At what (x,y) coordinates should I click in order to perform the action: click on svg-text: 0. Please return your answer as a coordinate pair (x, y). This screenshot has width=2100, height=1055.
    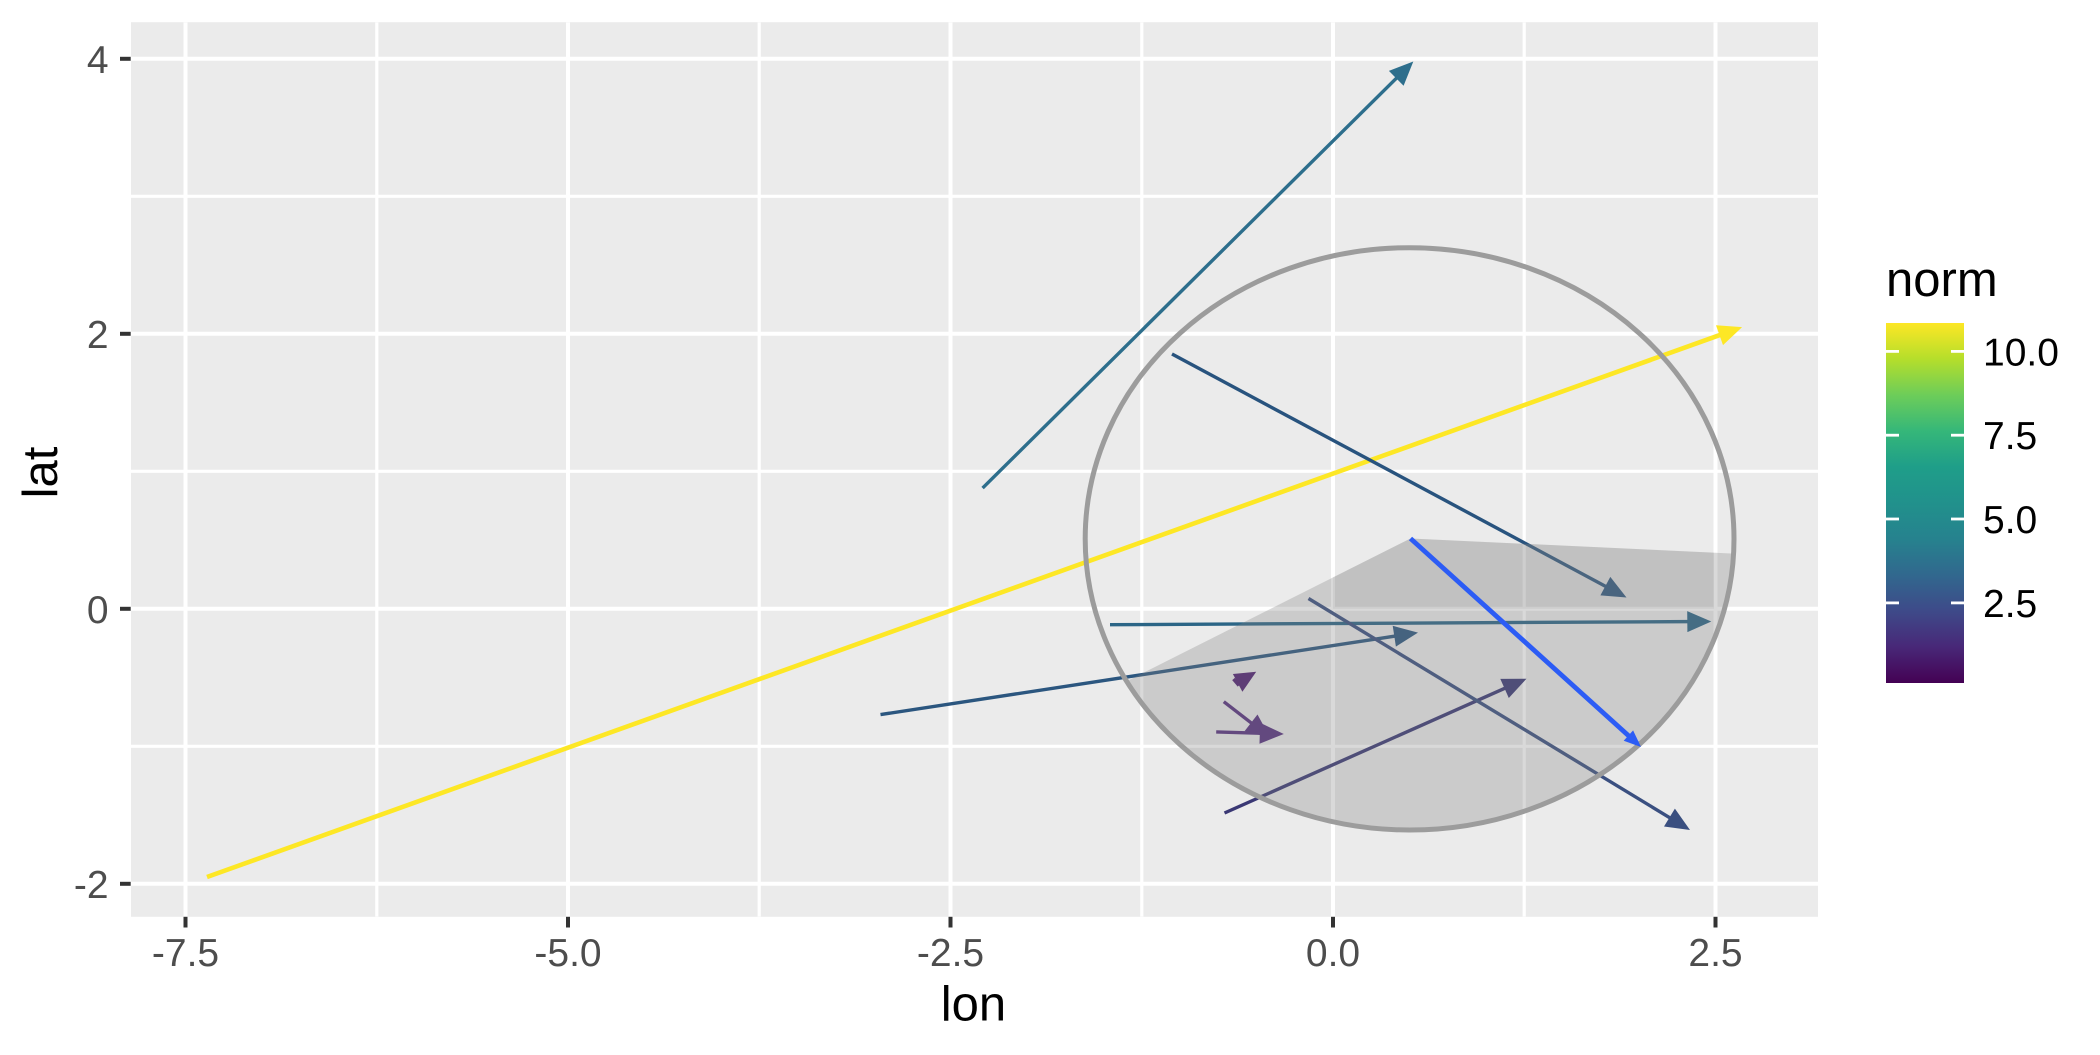
    Looking at the image, I should click on (98, 610).